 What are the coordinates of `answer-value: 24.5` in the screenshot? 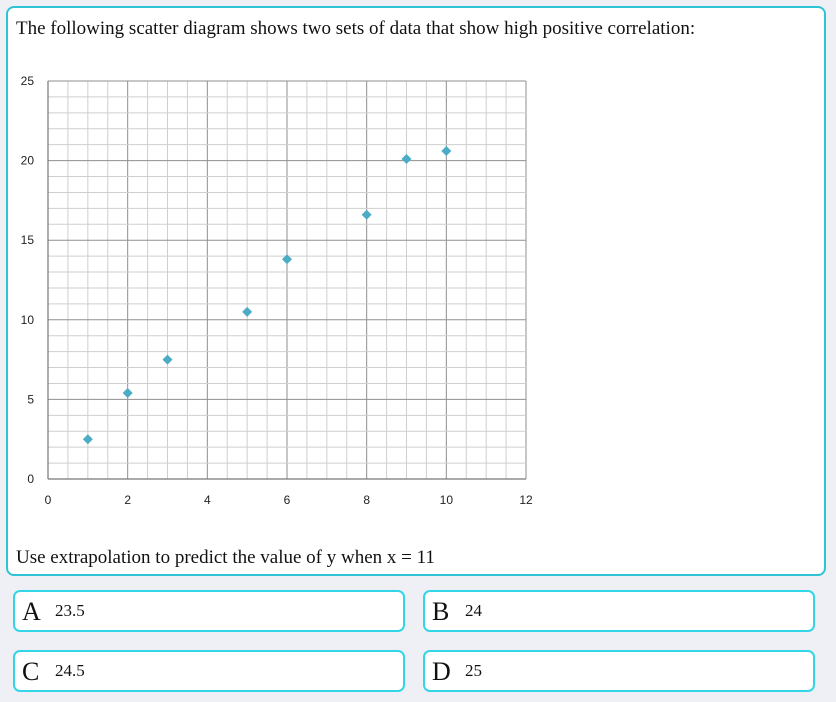 It's located at (70, 670).